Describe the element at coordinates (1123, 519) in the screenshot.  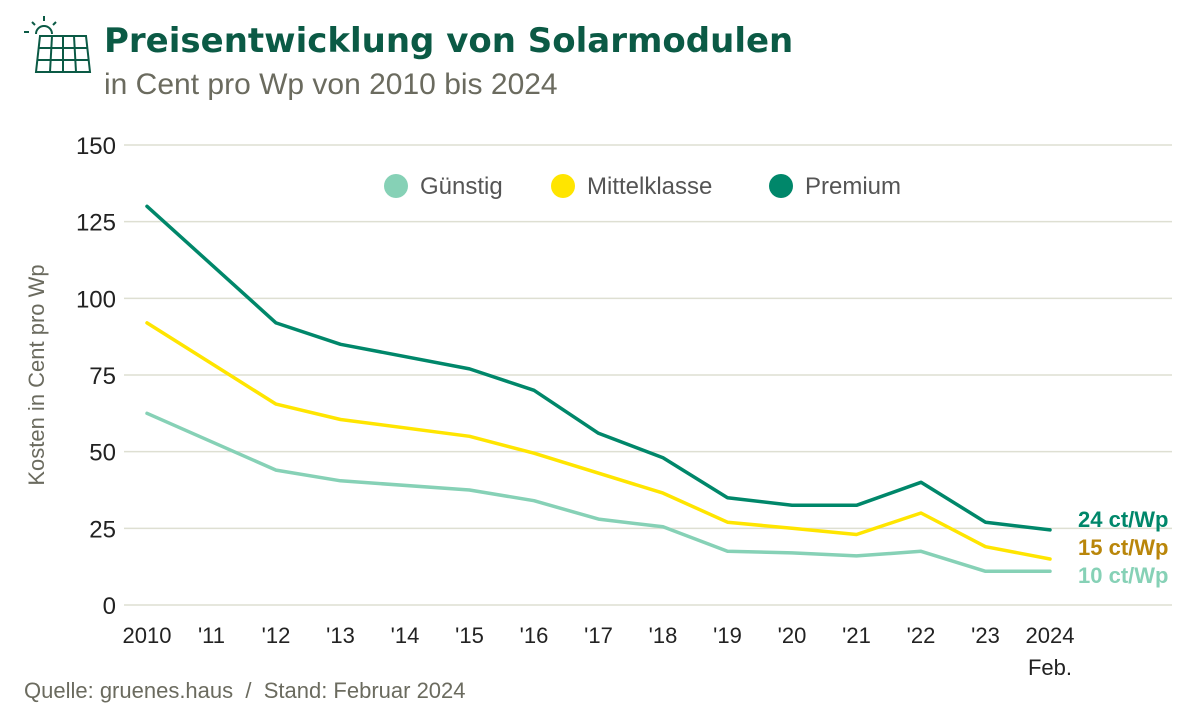
I see `end-label-premium: 24 ct/Wp` at that location.